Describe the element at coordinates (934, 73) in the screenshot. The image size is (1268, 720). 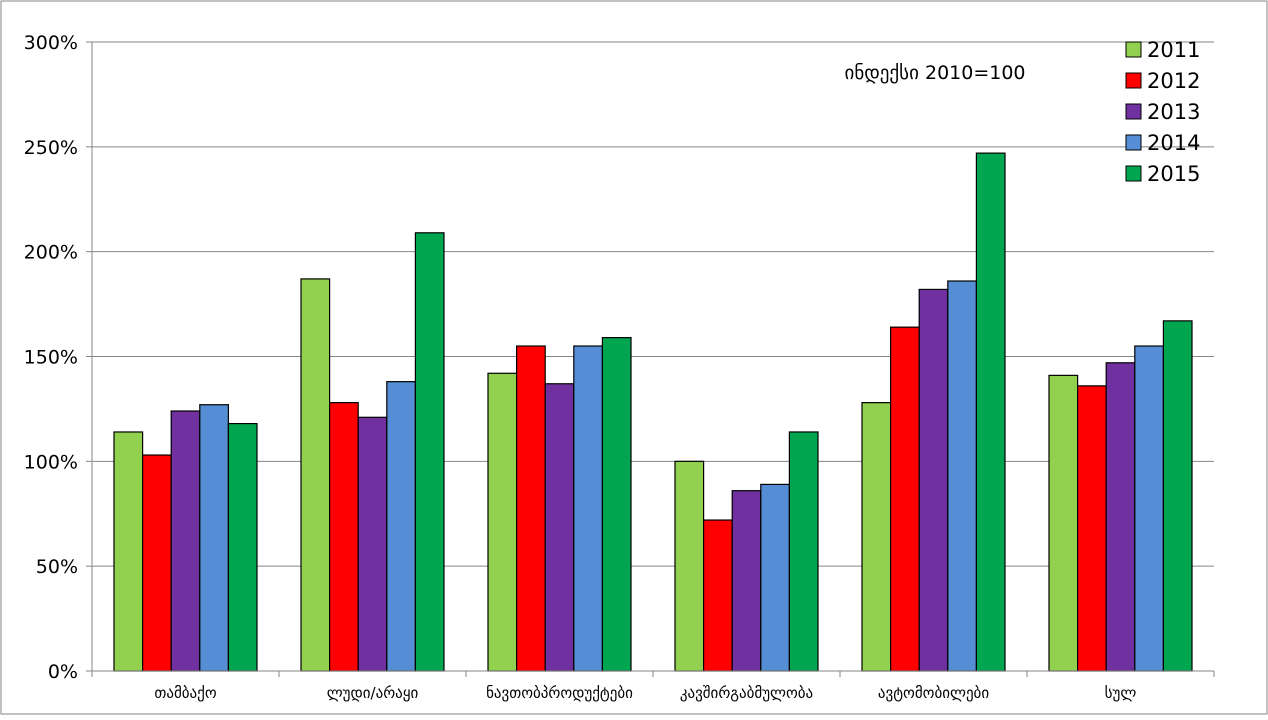
I see `index-annotation: ინდექსი 2010=100` at that location.